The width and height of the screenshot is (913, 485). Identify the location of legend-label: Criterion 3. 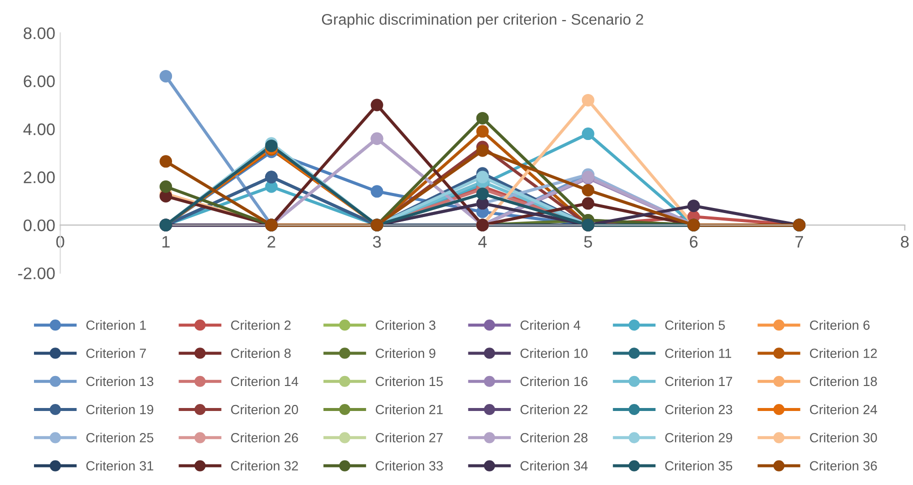
(406, 325).